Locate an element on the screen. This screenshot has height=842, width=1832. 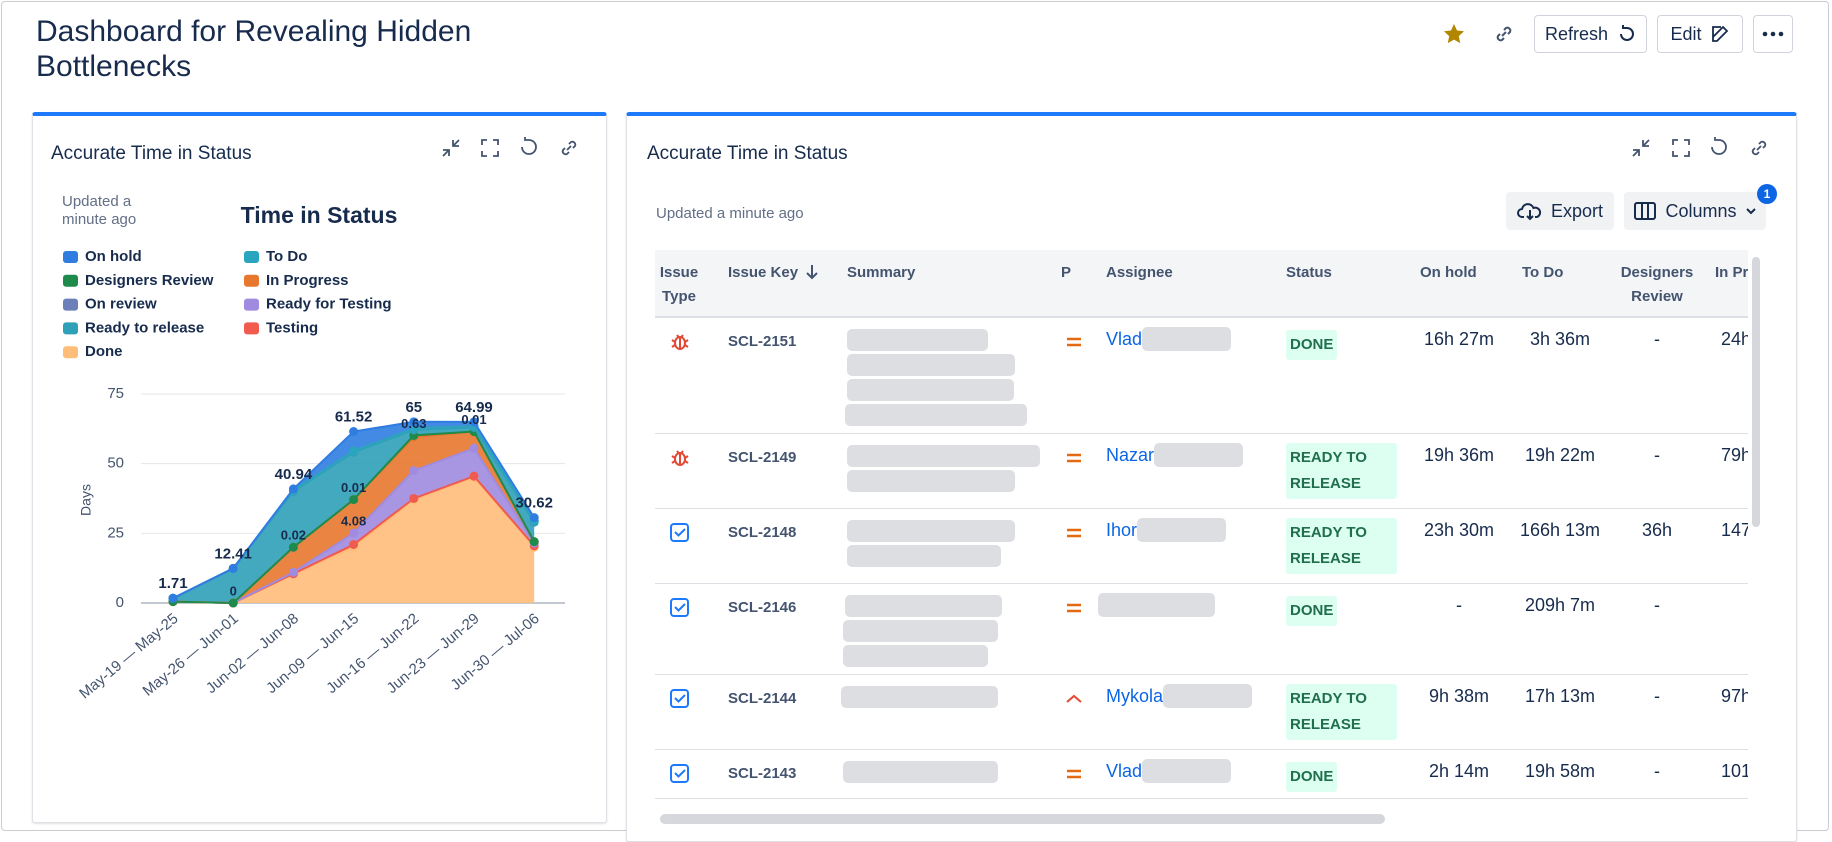
story-icon is located at coordinates (679, 607).